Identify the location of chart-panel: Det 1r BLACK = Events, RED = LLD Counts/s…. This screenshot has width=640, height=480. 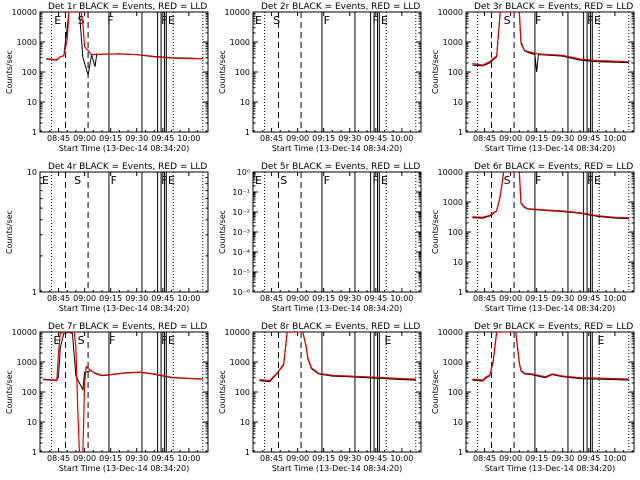
(107, 77).